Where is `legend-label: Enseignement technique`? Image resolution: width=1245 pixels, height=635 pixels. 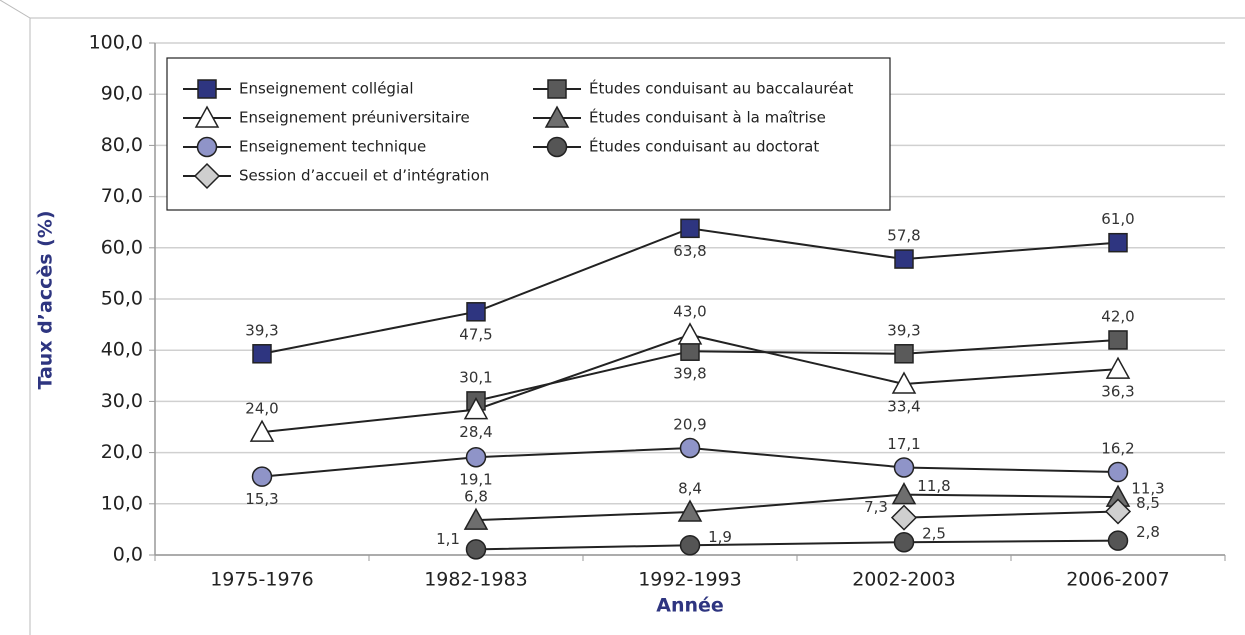 legend-label: Enseignement technique is located at coordinates (332, 147).